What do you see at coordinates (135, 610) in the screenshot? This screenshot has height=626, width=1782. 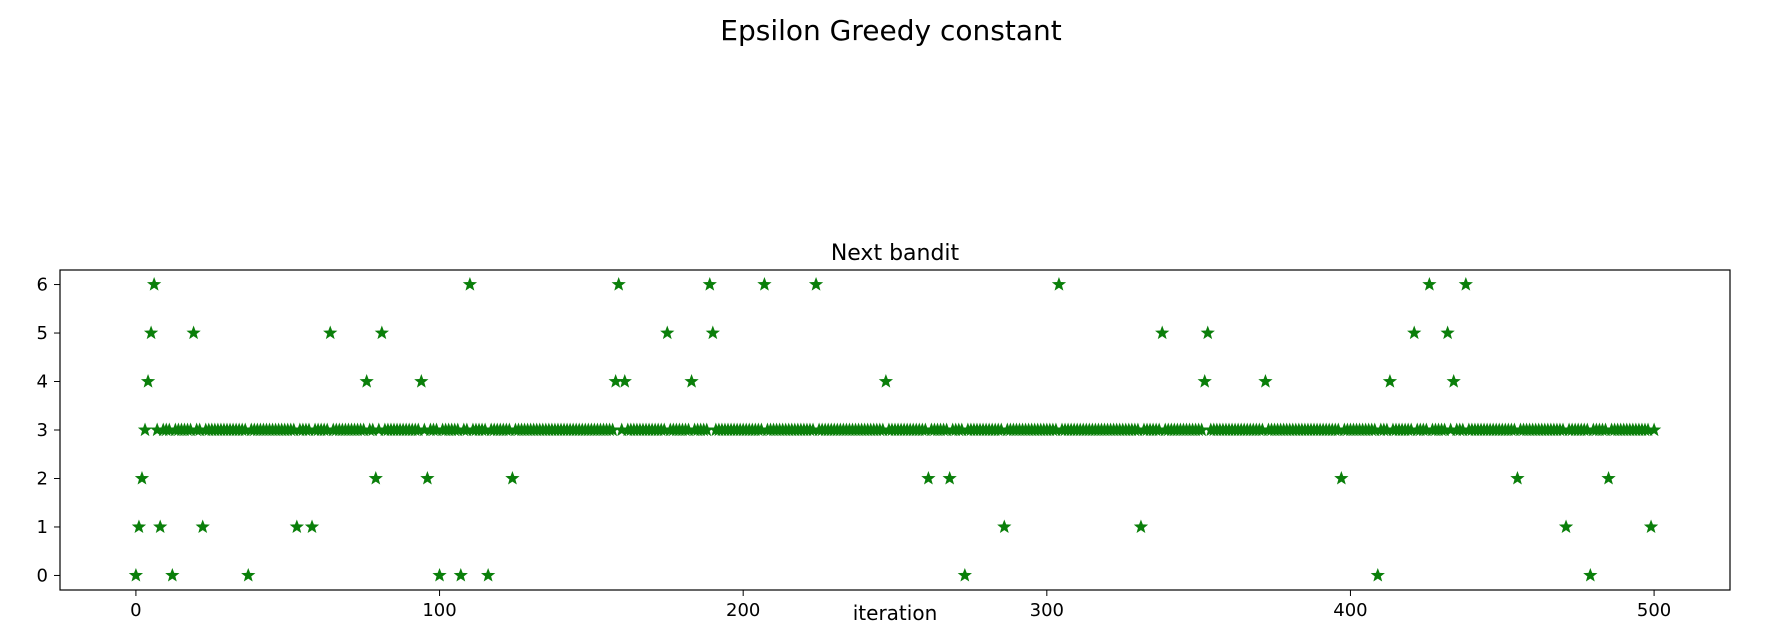 I see `x-tick-label: 0` at bounding box center [135, 610].